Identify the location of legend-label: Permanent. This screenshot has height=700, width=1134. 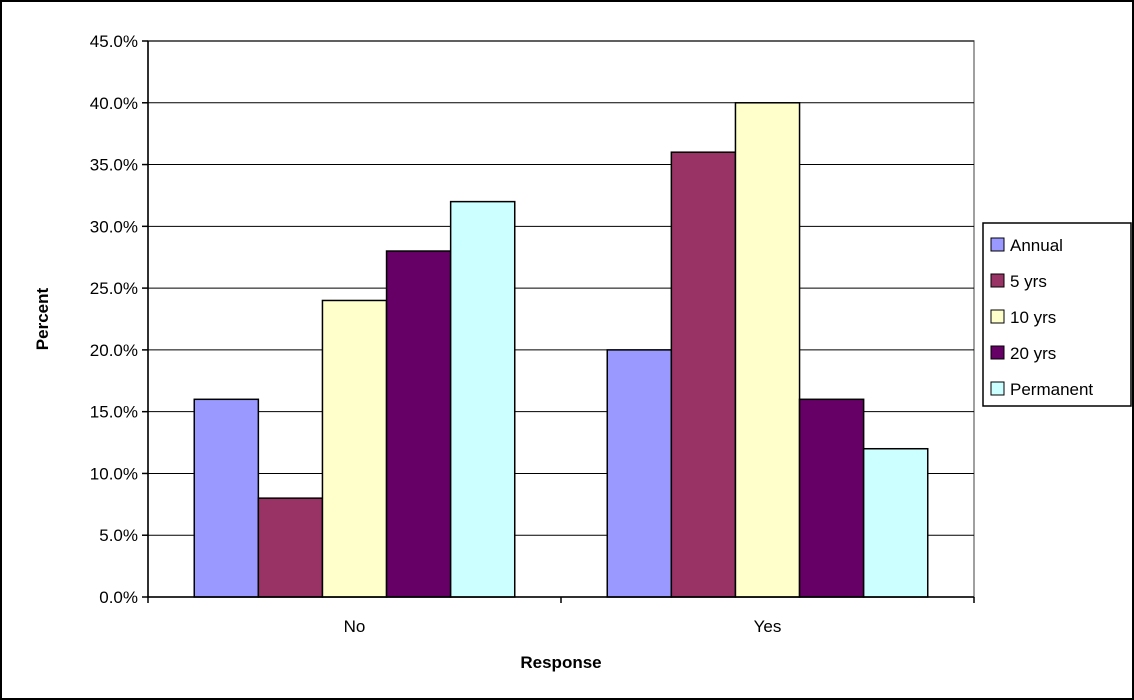
(1051, 389).